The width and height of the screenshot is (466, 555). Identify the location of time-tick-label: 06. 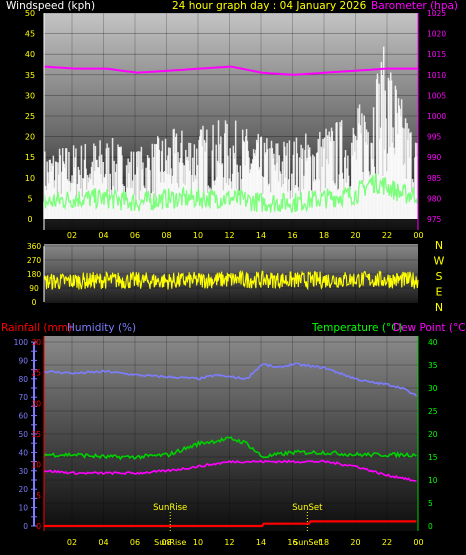
(135, 235).